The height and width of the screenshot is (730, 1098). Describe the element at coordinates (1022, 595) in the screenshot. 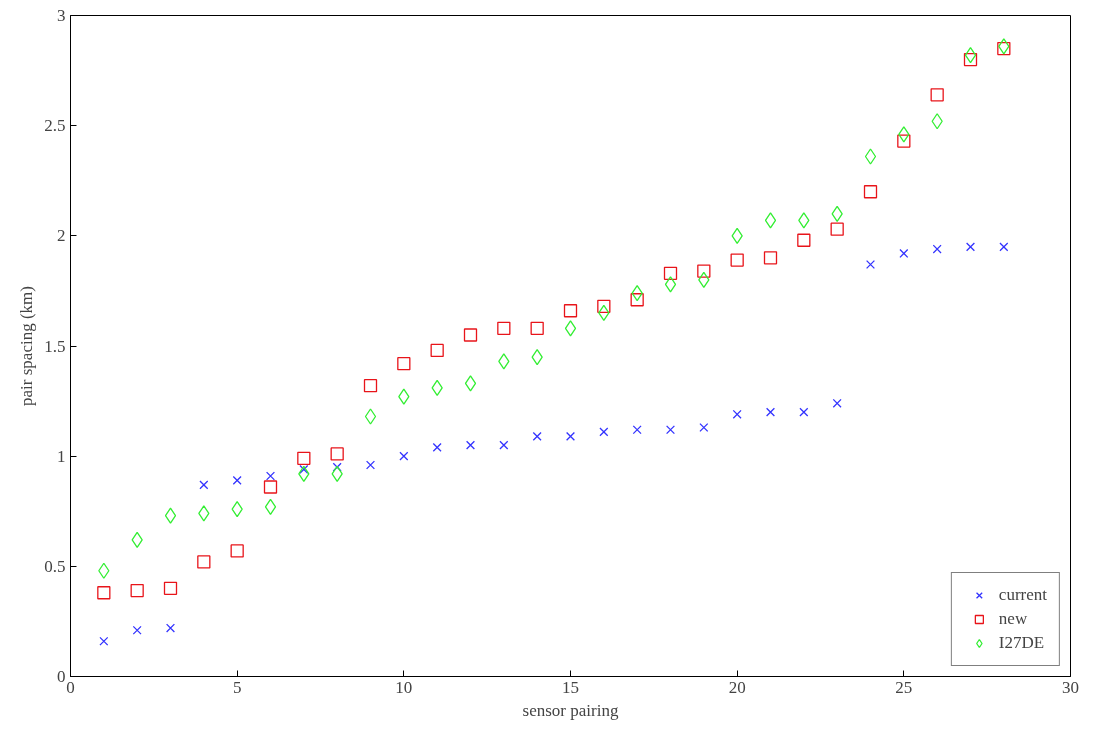

I see `legend-label: current` at that location.